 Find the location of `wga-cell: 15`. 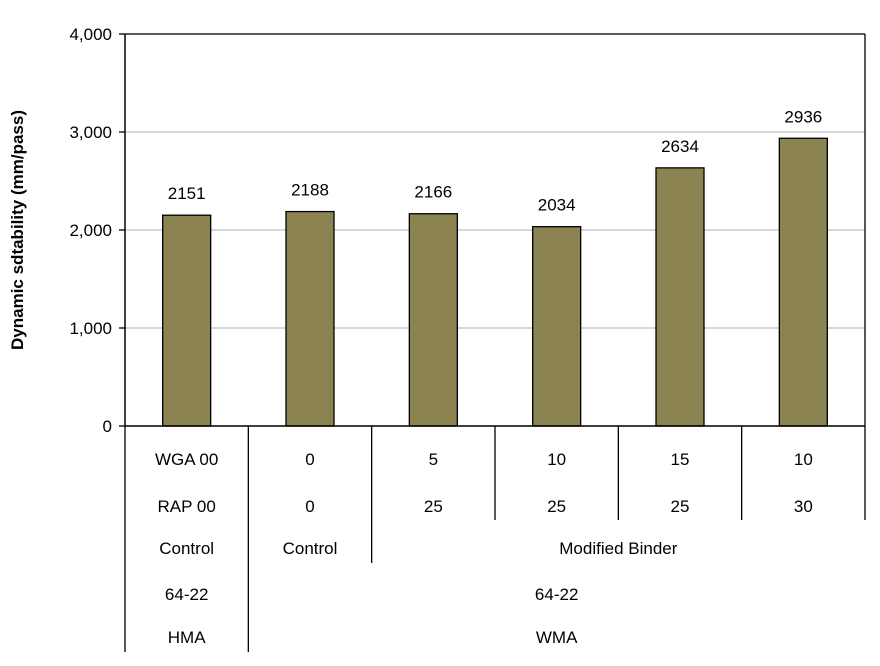

wga-cell: 15 is located at coordinates (680, 459).